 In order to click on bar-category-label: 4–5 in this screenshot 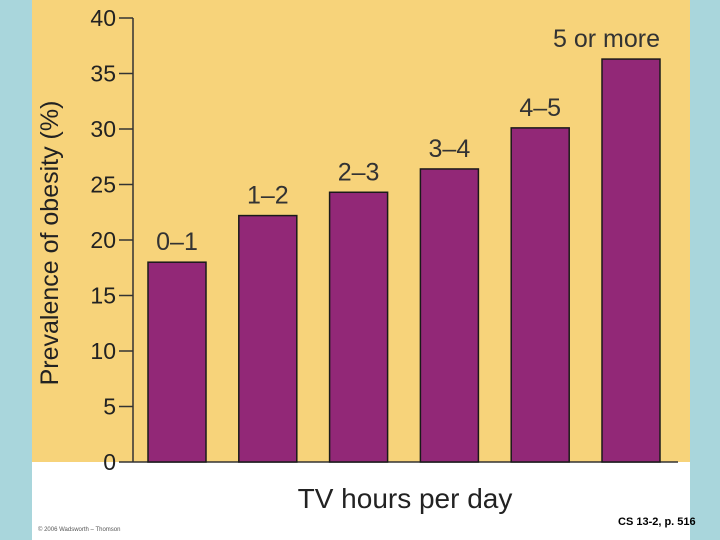, I will do `click(540, 108)`.